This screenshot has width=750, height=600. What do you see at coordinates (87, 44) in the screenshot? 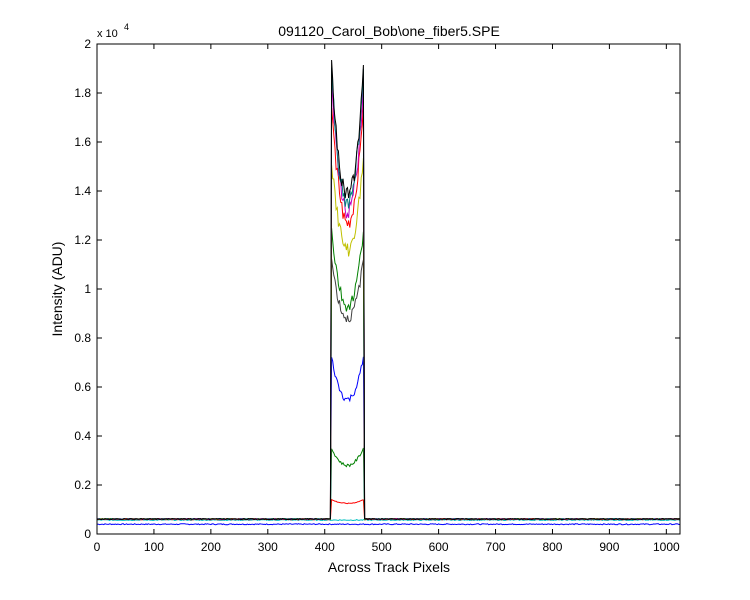
I see `y-tick-label: 2` at bounding box center [87, 44].